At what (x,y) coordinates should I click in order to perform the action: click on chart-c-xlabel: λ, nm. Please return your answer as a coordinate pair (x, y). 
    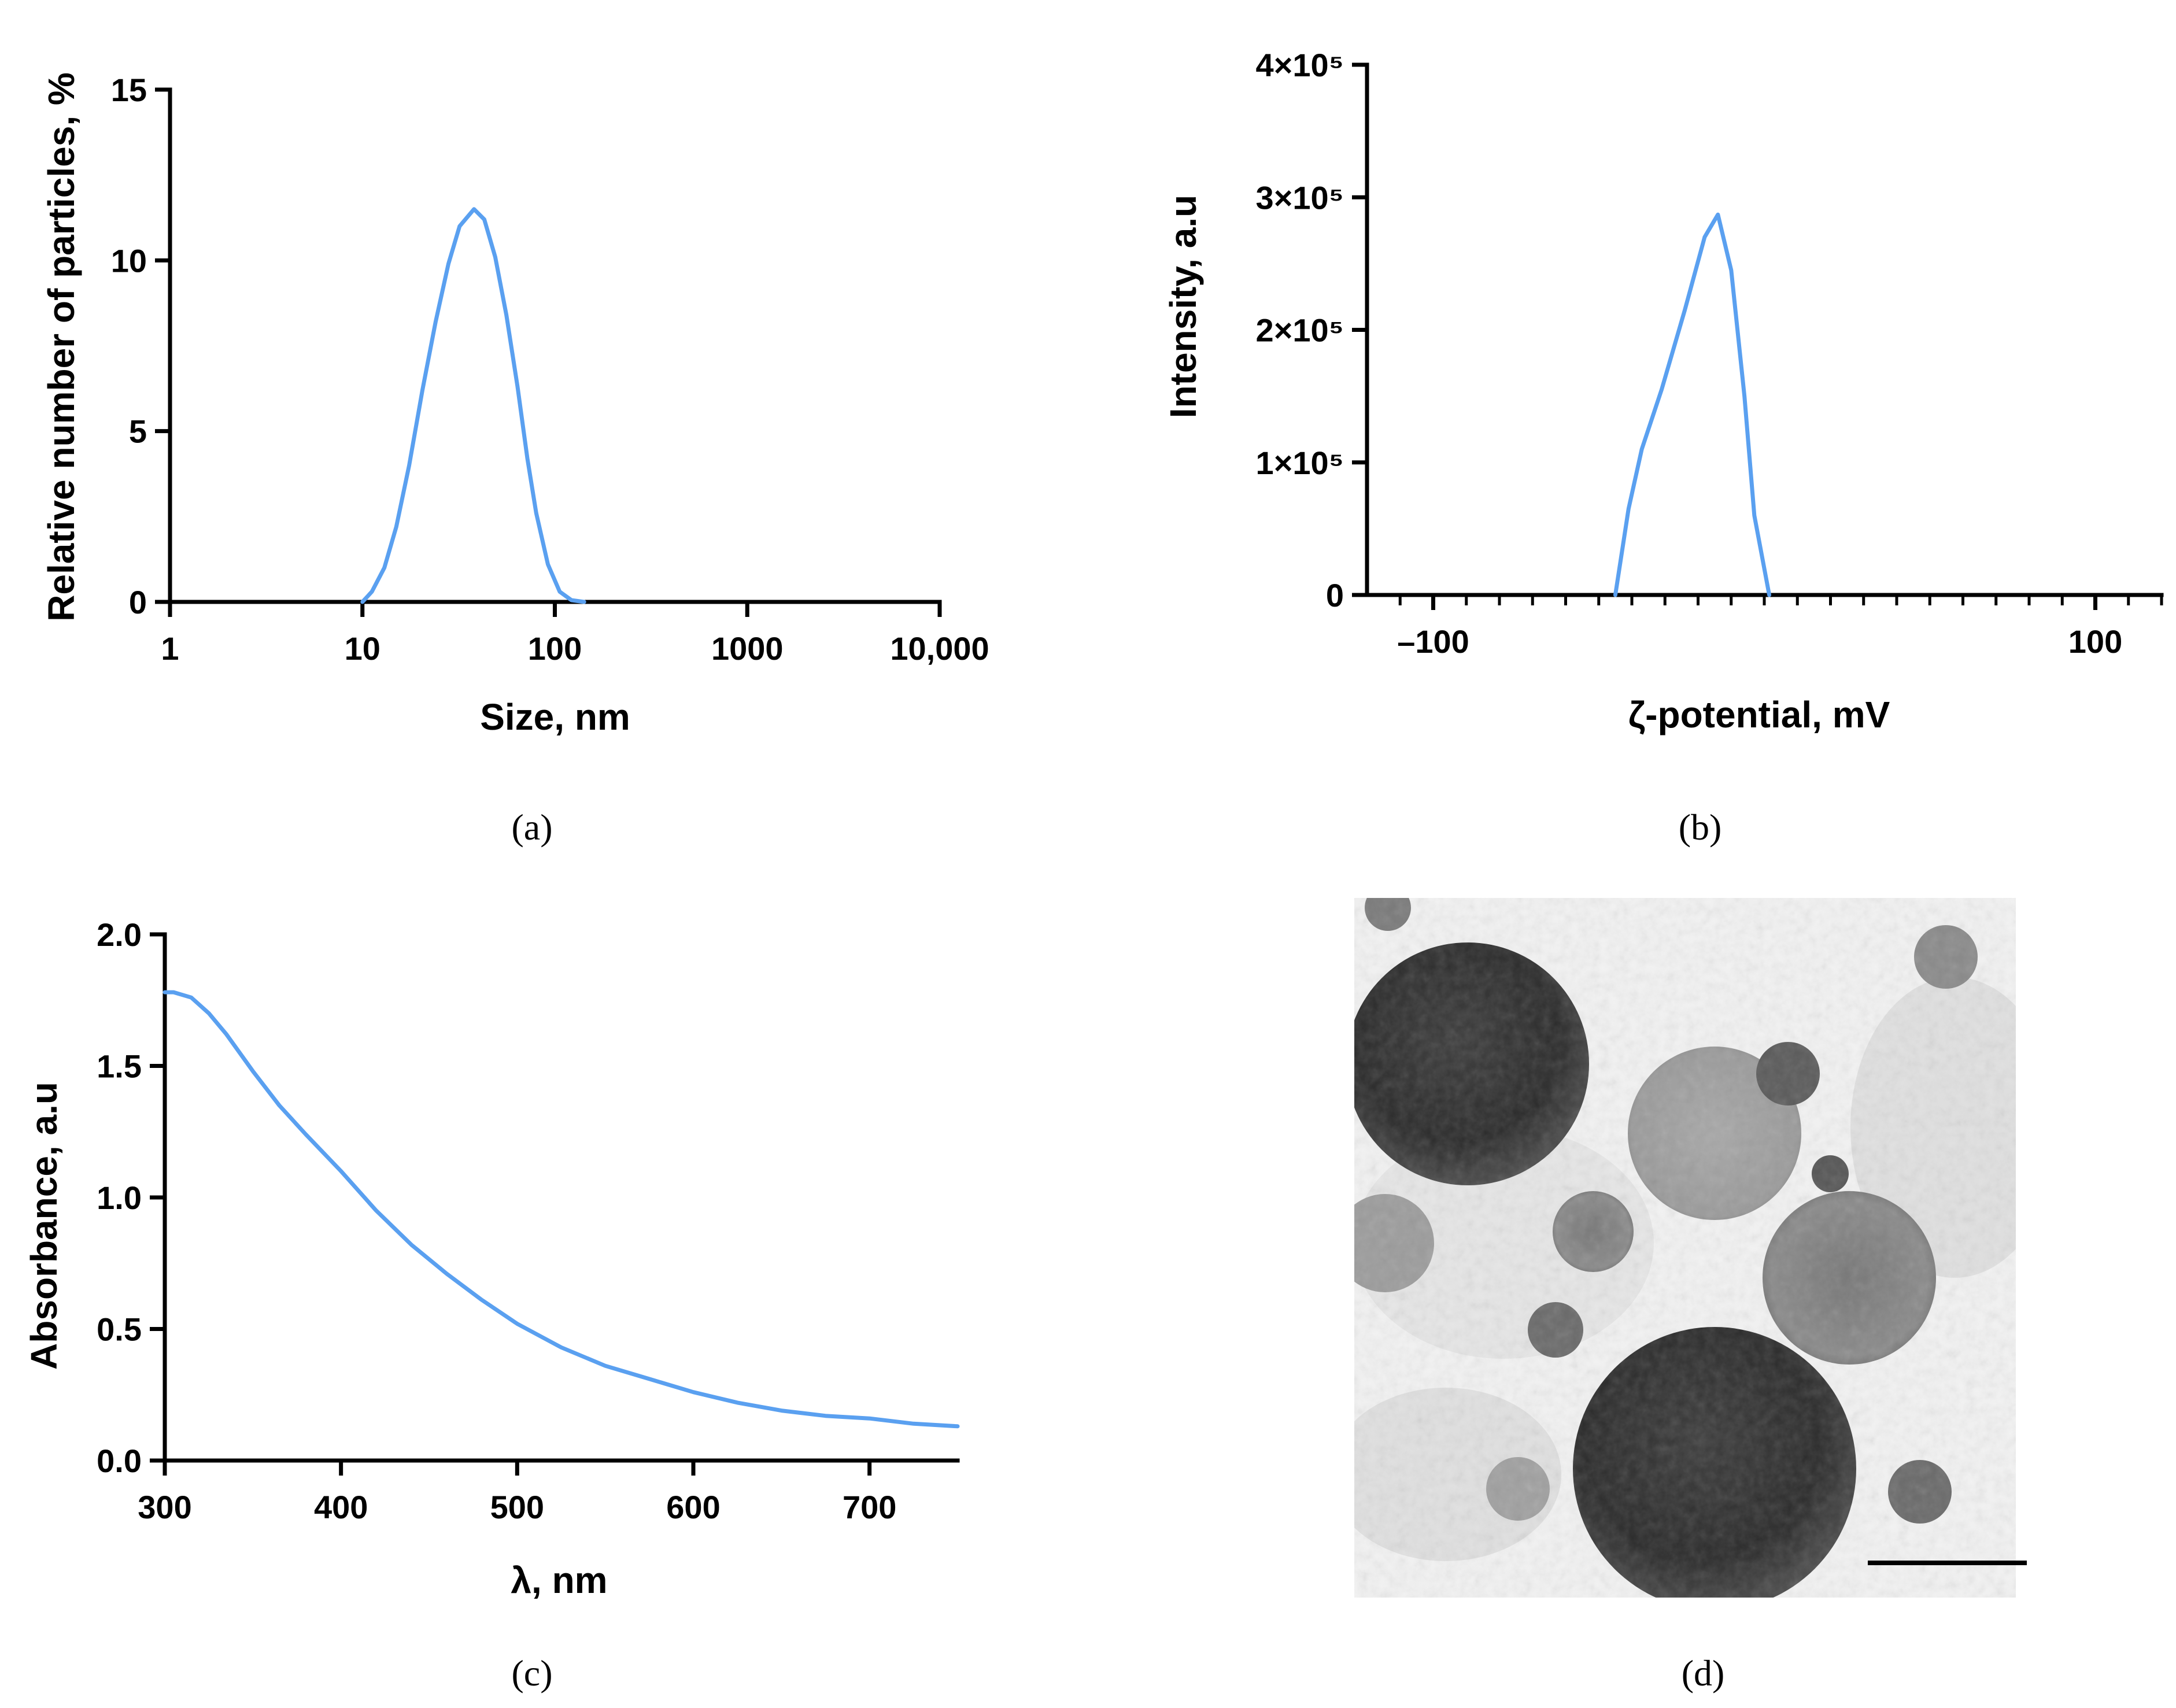
    Looking at the image, I should click on (559, 1580).